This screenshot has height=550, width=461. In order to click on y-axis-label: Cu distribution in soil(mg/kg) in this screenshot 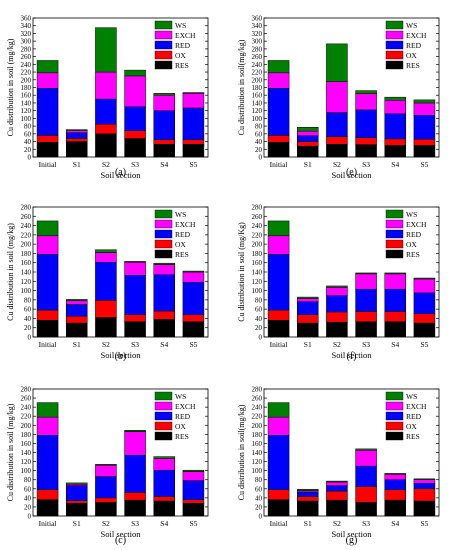, I will do `click(241, 87)`.